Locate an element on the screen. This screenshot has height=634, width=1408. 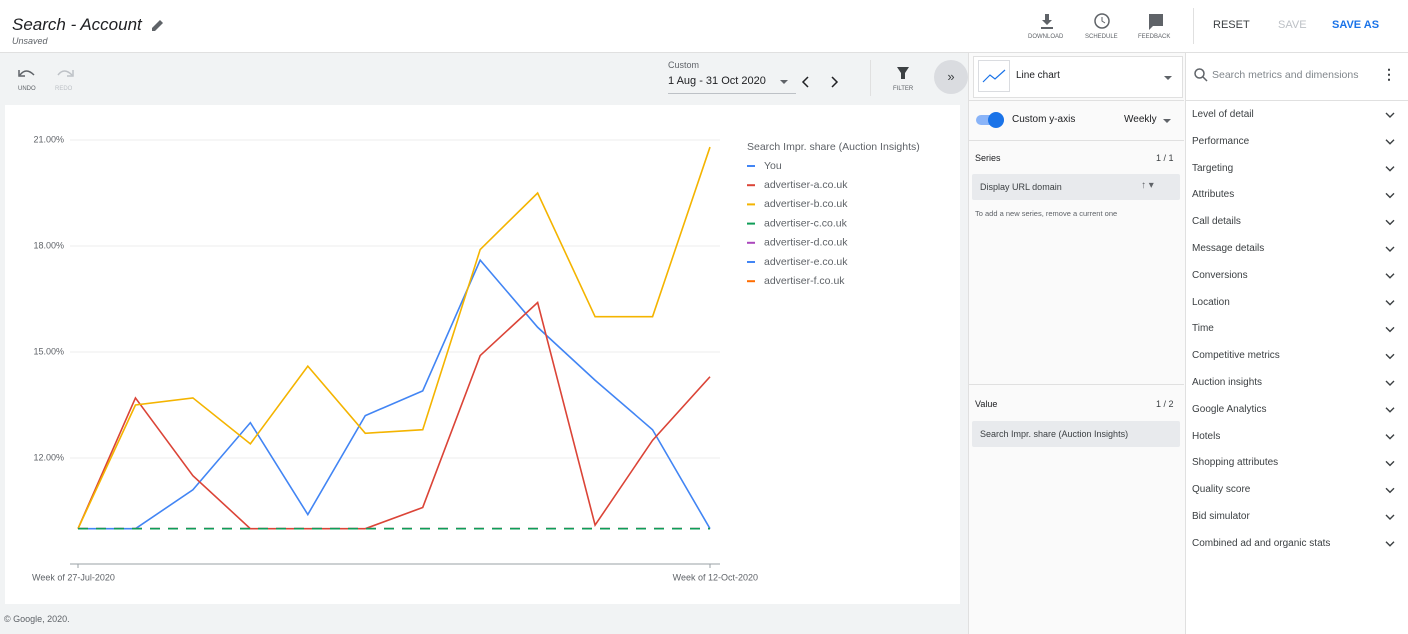
series-item: Display URL domain is located at coordinates (1021, 187).